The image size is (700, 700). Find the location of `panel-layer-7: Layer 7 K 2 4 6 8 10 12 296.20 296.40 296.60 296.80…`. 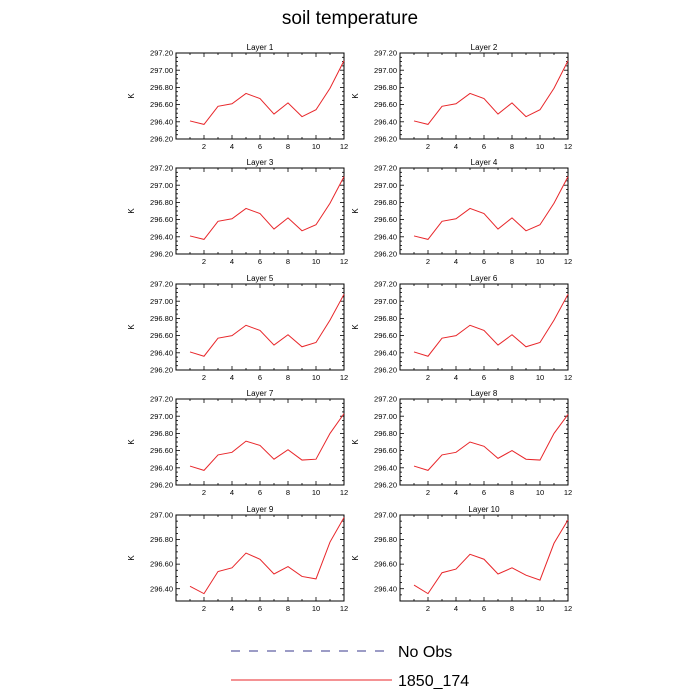

panel-layer-7: Layer 7 K 2 4 6 8 10 12 296.20 296.40 296.60 296.80… is located at coordinates (237, 443).